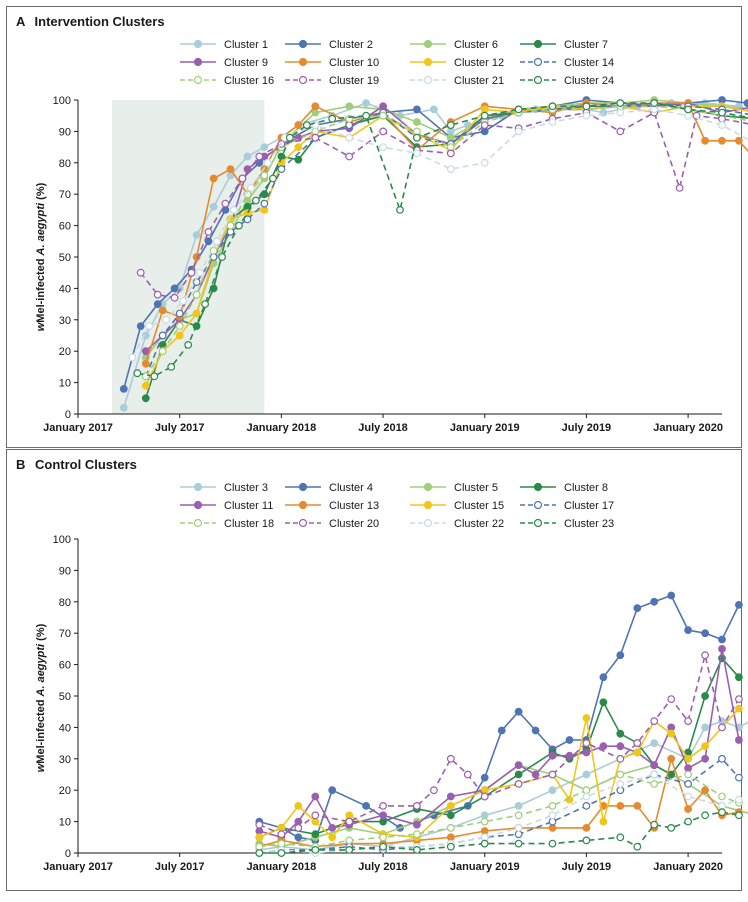  Describe the element at coordinates (589, 63) in the screenshot. I see `legend-label: Cluster 14` at that location.